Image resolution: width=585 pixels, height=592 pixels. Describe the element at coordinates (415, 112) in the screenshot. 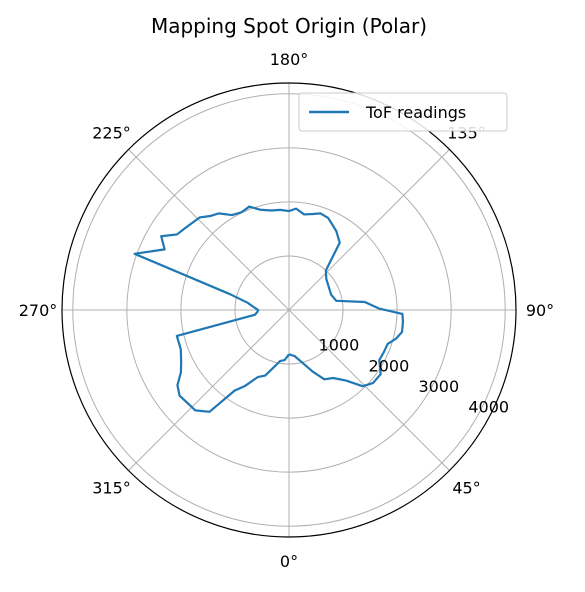

I see `legend-label-tof-readings: ToF readings` at that location.